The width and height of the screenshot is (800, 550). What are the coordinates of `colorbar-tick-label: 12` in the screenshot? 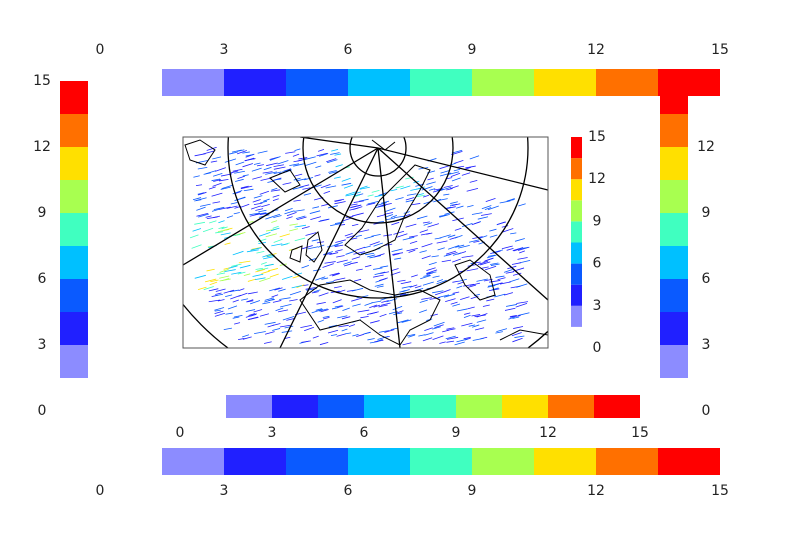 It's located at (596, 491).